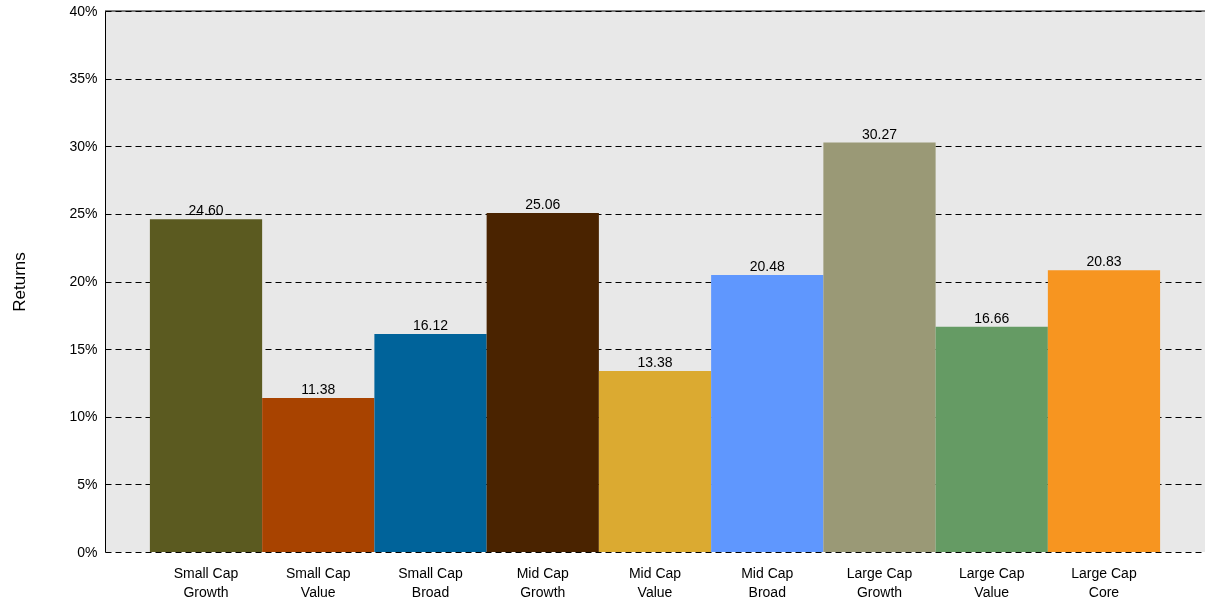 Image resolution: width=1206 pixels, height=605 pixels. What do you see at coordinates (1104, 261) in the screenshot?
I see `data-label: 20.83` at bounding box center [1104, 261].